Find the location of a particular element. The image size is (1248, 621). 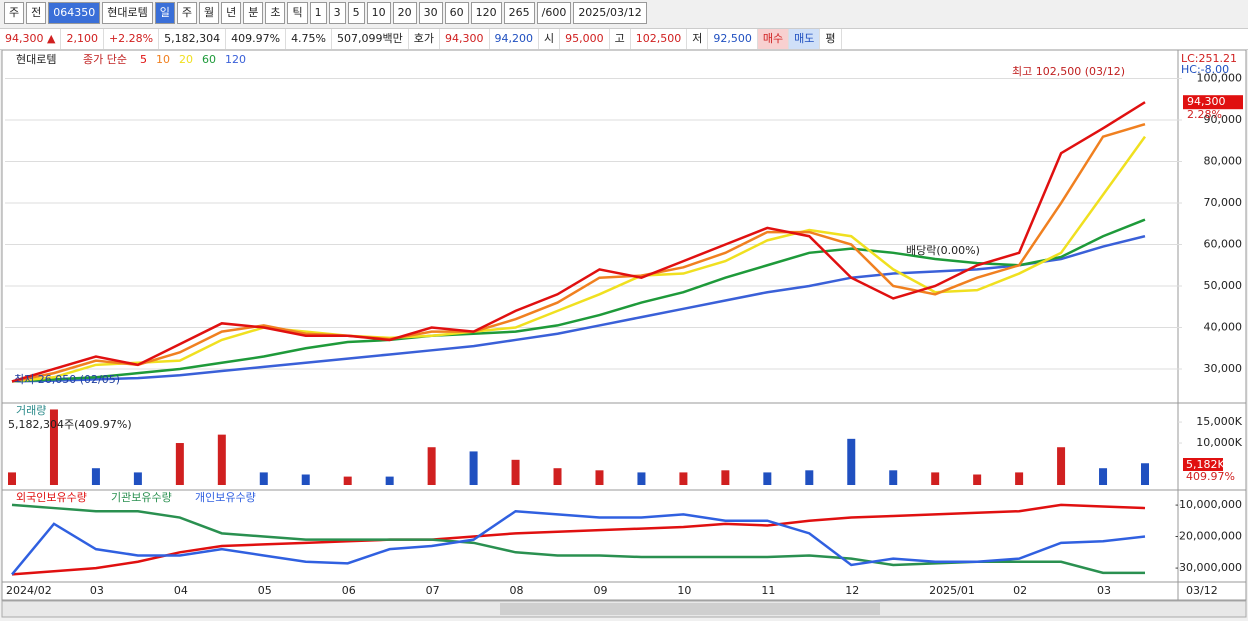

toolbar-button: 년 is located at coordinates (231, 13).